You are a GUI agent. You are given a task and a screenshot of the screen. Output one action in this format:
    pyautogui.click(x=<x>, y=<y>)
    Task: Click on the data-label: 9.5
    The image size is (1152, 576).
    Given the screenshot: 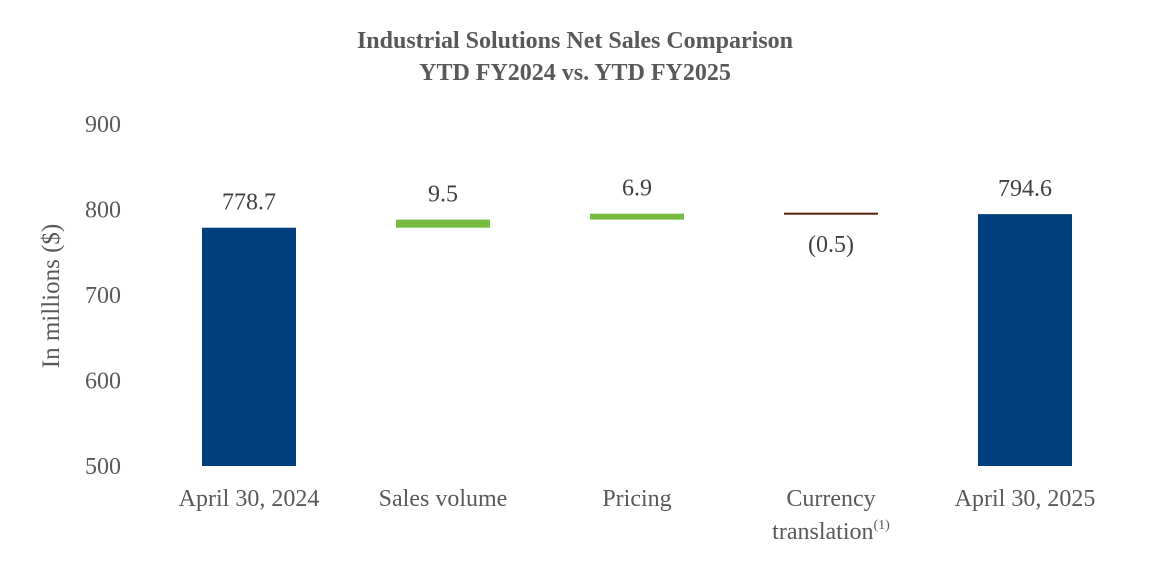 What is the action you would take?
    pyautogui.click(x=443, y=195)
    